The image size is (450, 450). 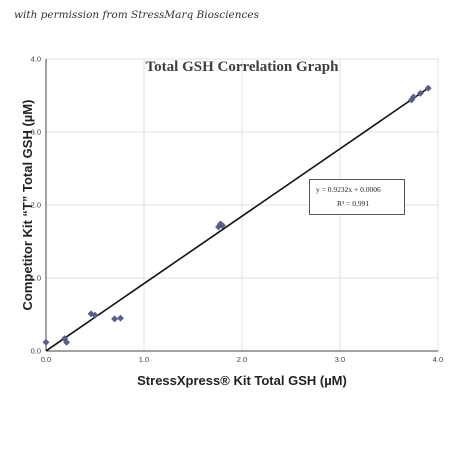 What do you see at coordinates (348, 189) in the screenshot?
I see `regression-equation: y = 0.9232x + 0.0006` at bounding box center [348, 189].